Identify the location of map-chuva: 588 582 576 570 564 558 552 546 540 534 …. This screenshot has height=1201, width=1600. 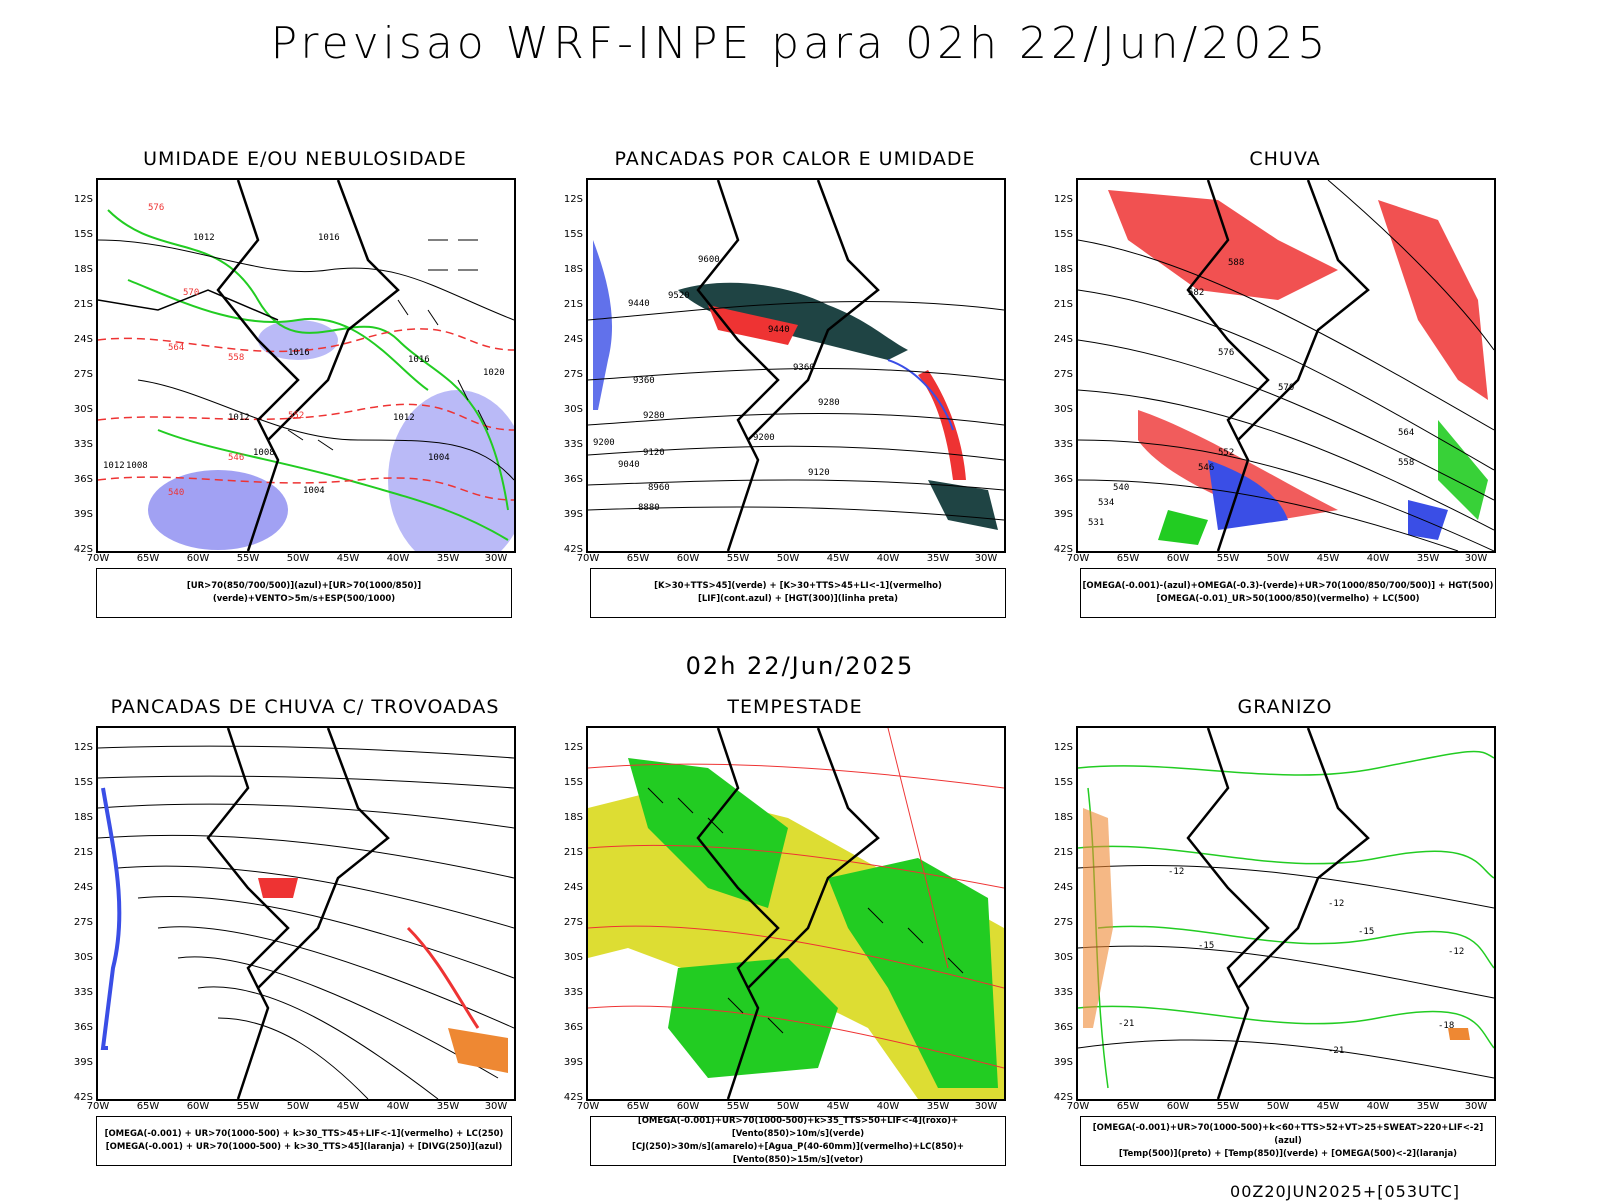
(1286, 365).